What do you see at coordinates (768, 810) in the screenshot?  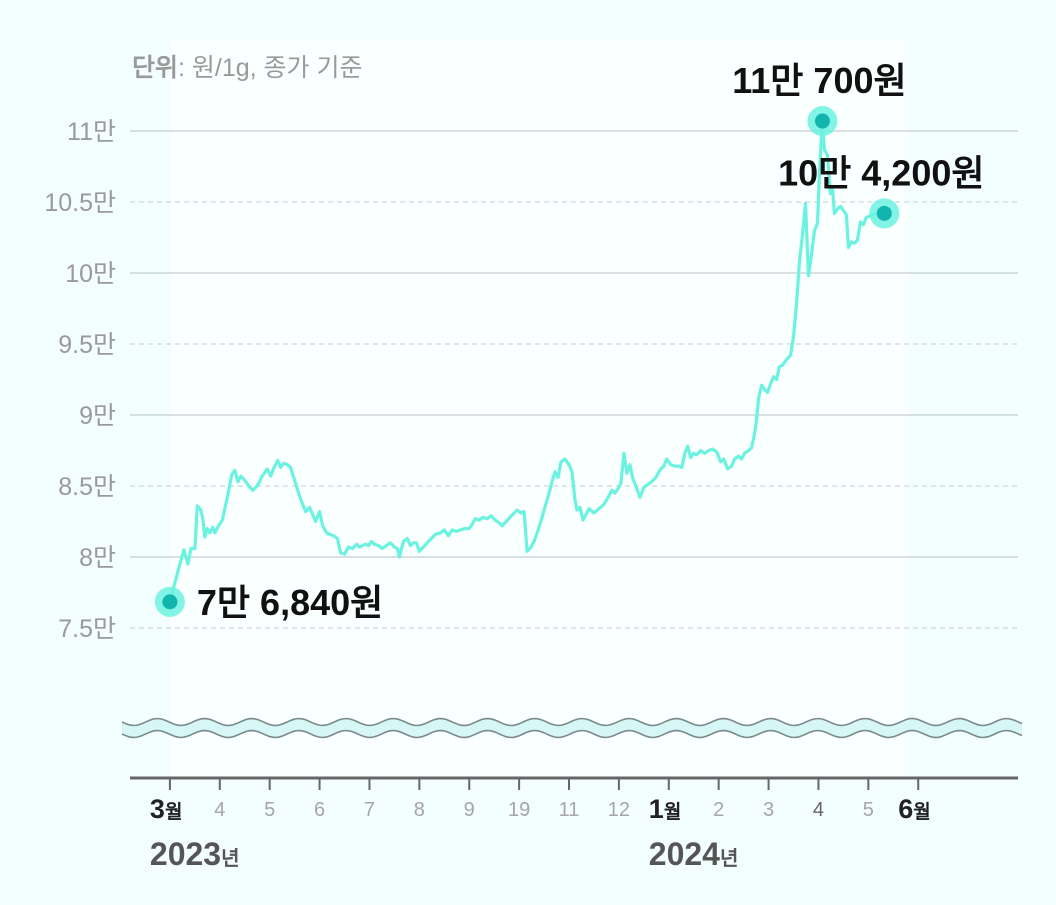 I see `x-tick-label: 3` at bounding box center [768, 810].